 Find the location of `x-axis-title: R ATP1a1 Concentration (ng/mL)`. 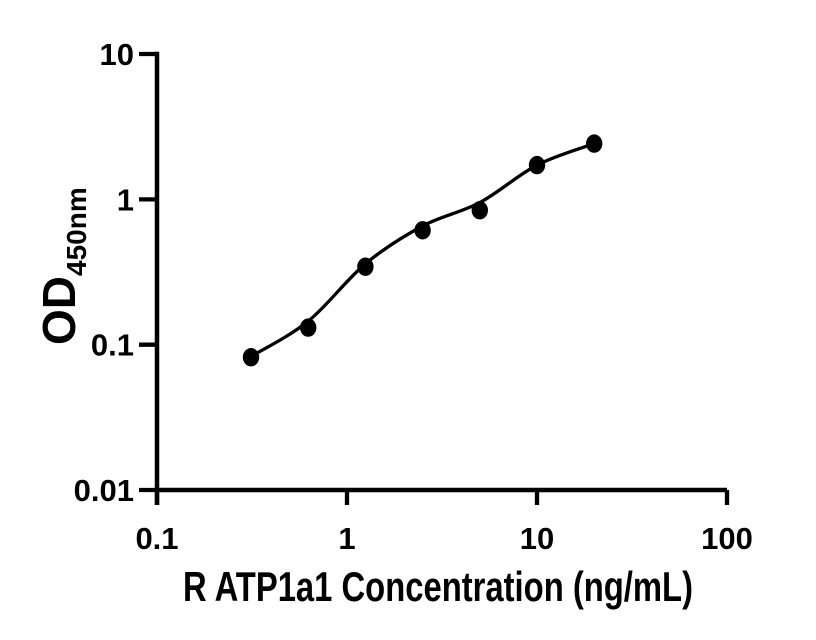

x-axis-title: R ATP1a1 Concentration (ng/mL) is located at coordinates (438, 586).